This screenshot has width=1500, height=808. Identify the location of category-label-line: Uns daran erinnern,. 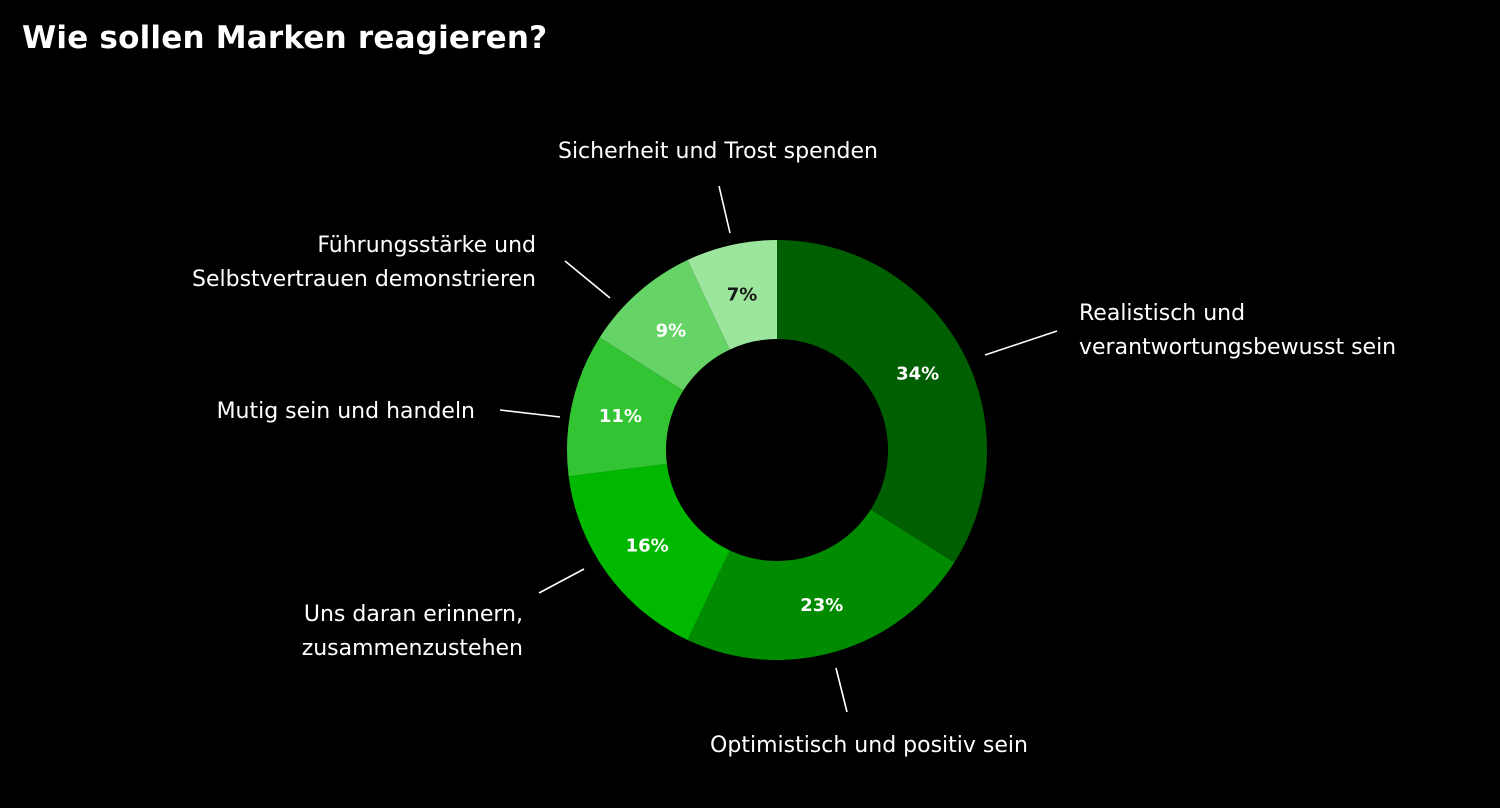
(413, 614).